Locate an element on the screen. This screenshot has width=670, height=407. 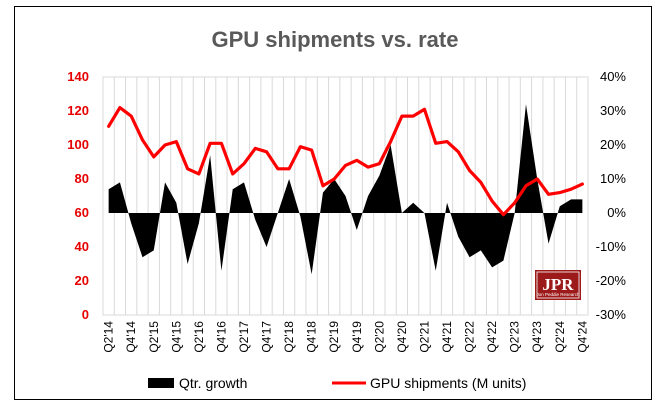
xtick-30: Q4'21 is located at coordinates (447, 337).